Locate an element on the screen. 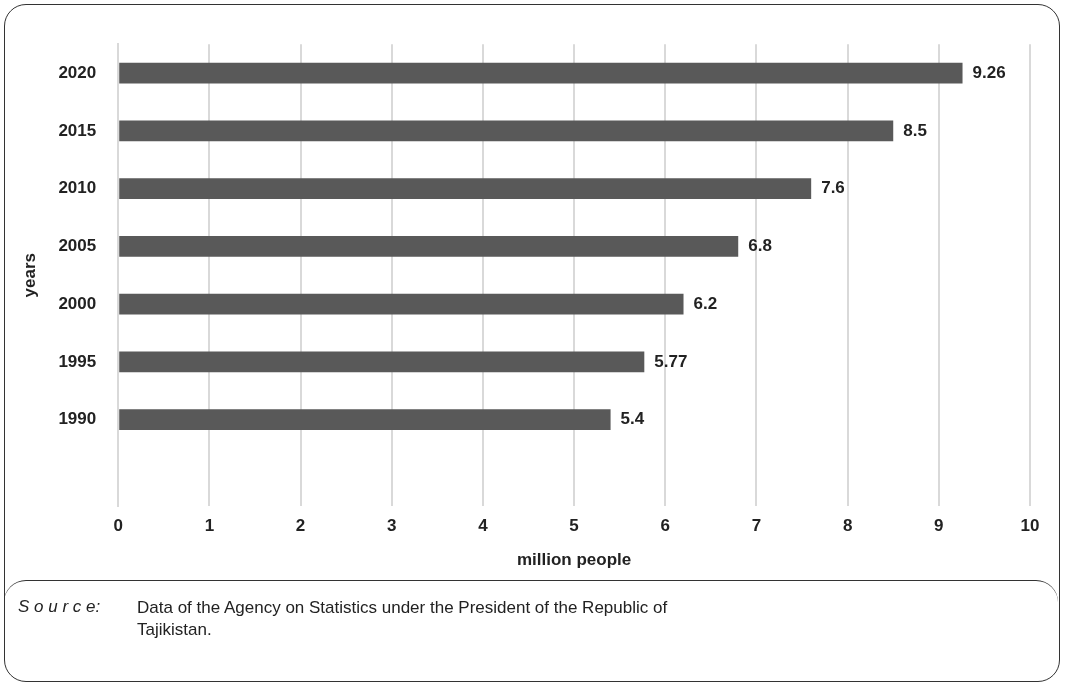 Image resolution: width=1066 pixels, height=688 pixels. x-tick-label: 4 is located at coordinates (483, 526).